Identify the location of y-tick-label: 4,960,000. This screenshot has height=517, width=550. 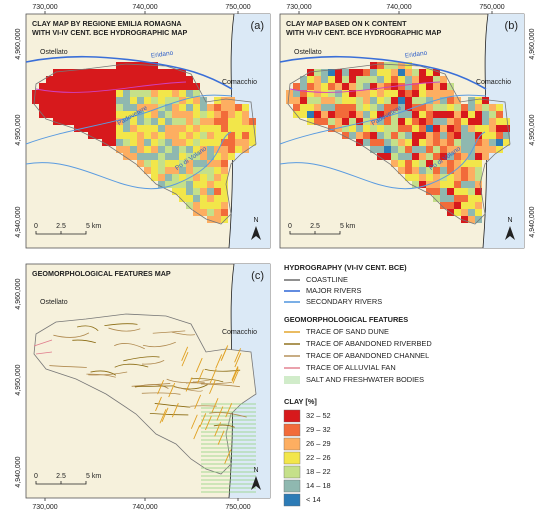
(532, 43).